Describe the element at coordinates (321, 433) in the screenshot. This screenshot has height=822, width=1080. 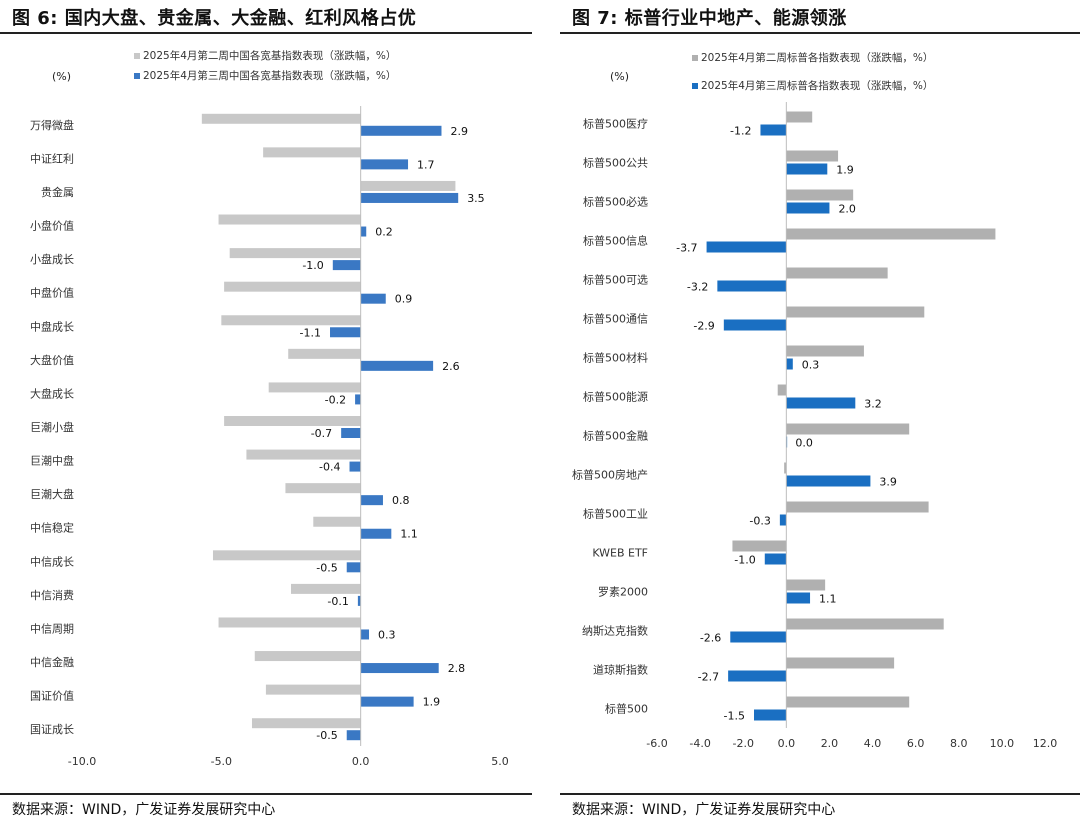
I see `data-label: -0.7` at that location.